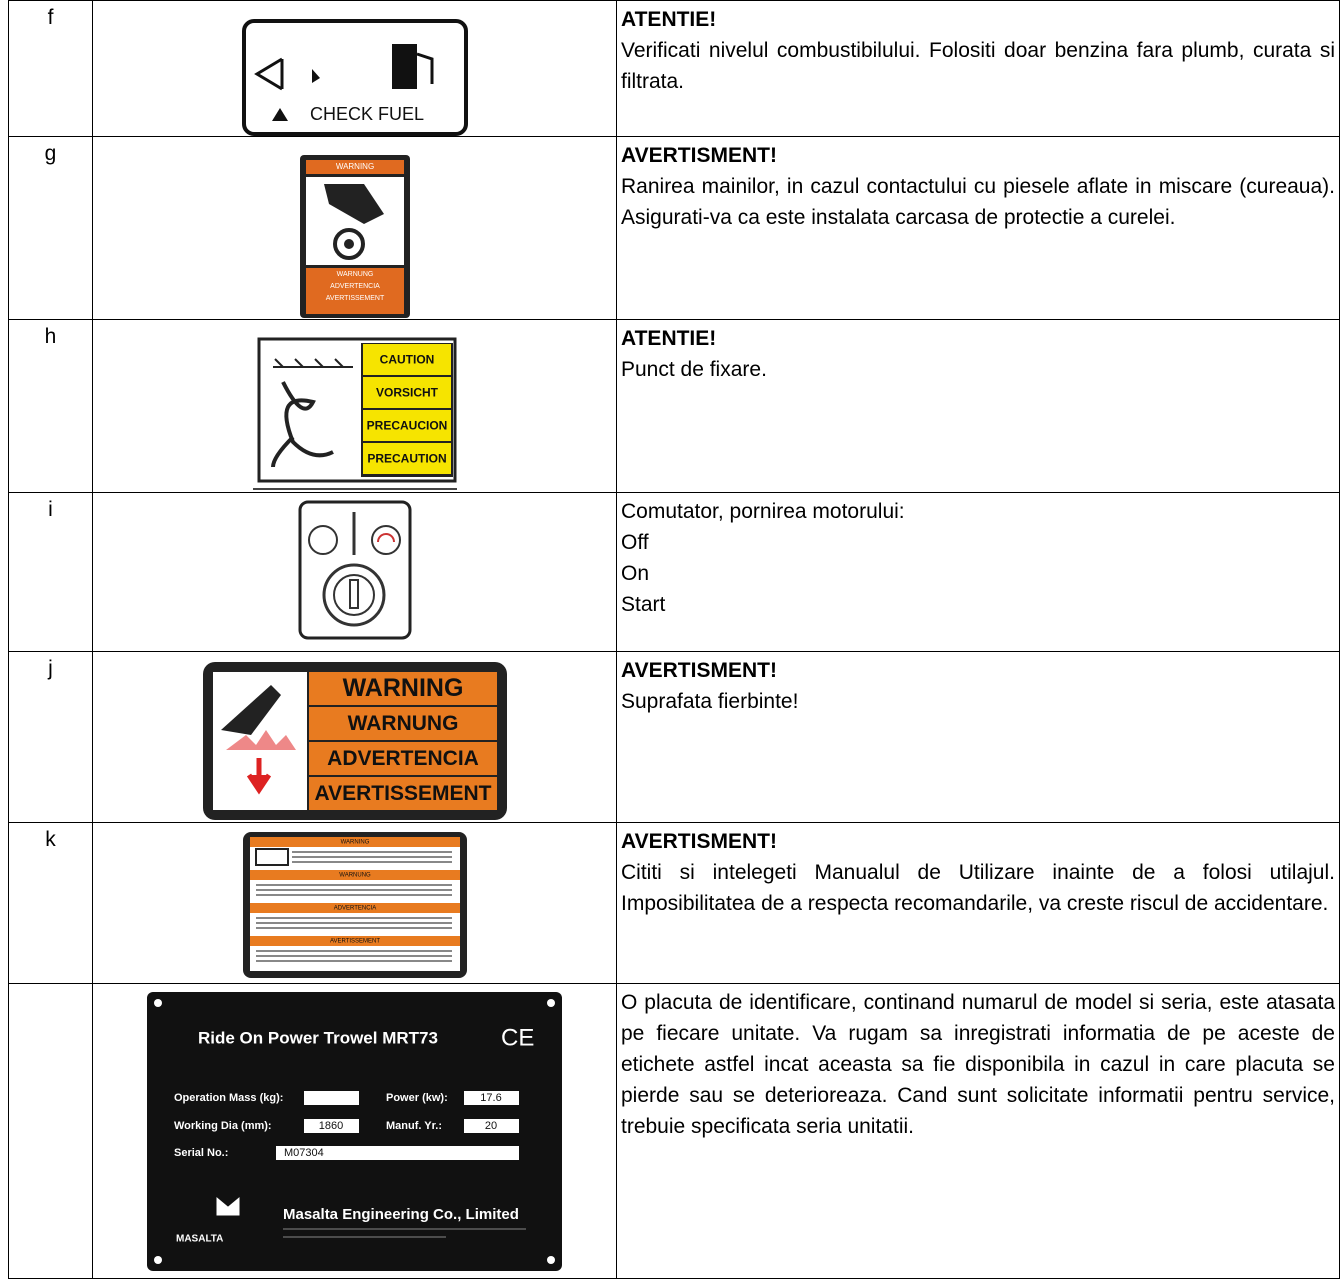 This screenshot has height=1279, width=1343. What do you see at coordinates (406, 360) in the screenshot?
I see `label-text: CAUTION` at bounding box center [406, 360].